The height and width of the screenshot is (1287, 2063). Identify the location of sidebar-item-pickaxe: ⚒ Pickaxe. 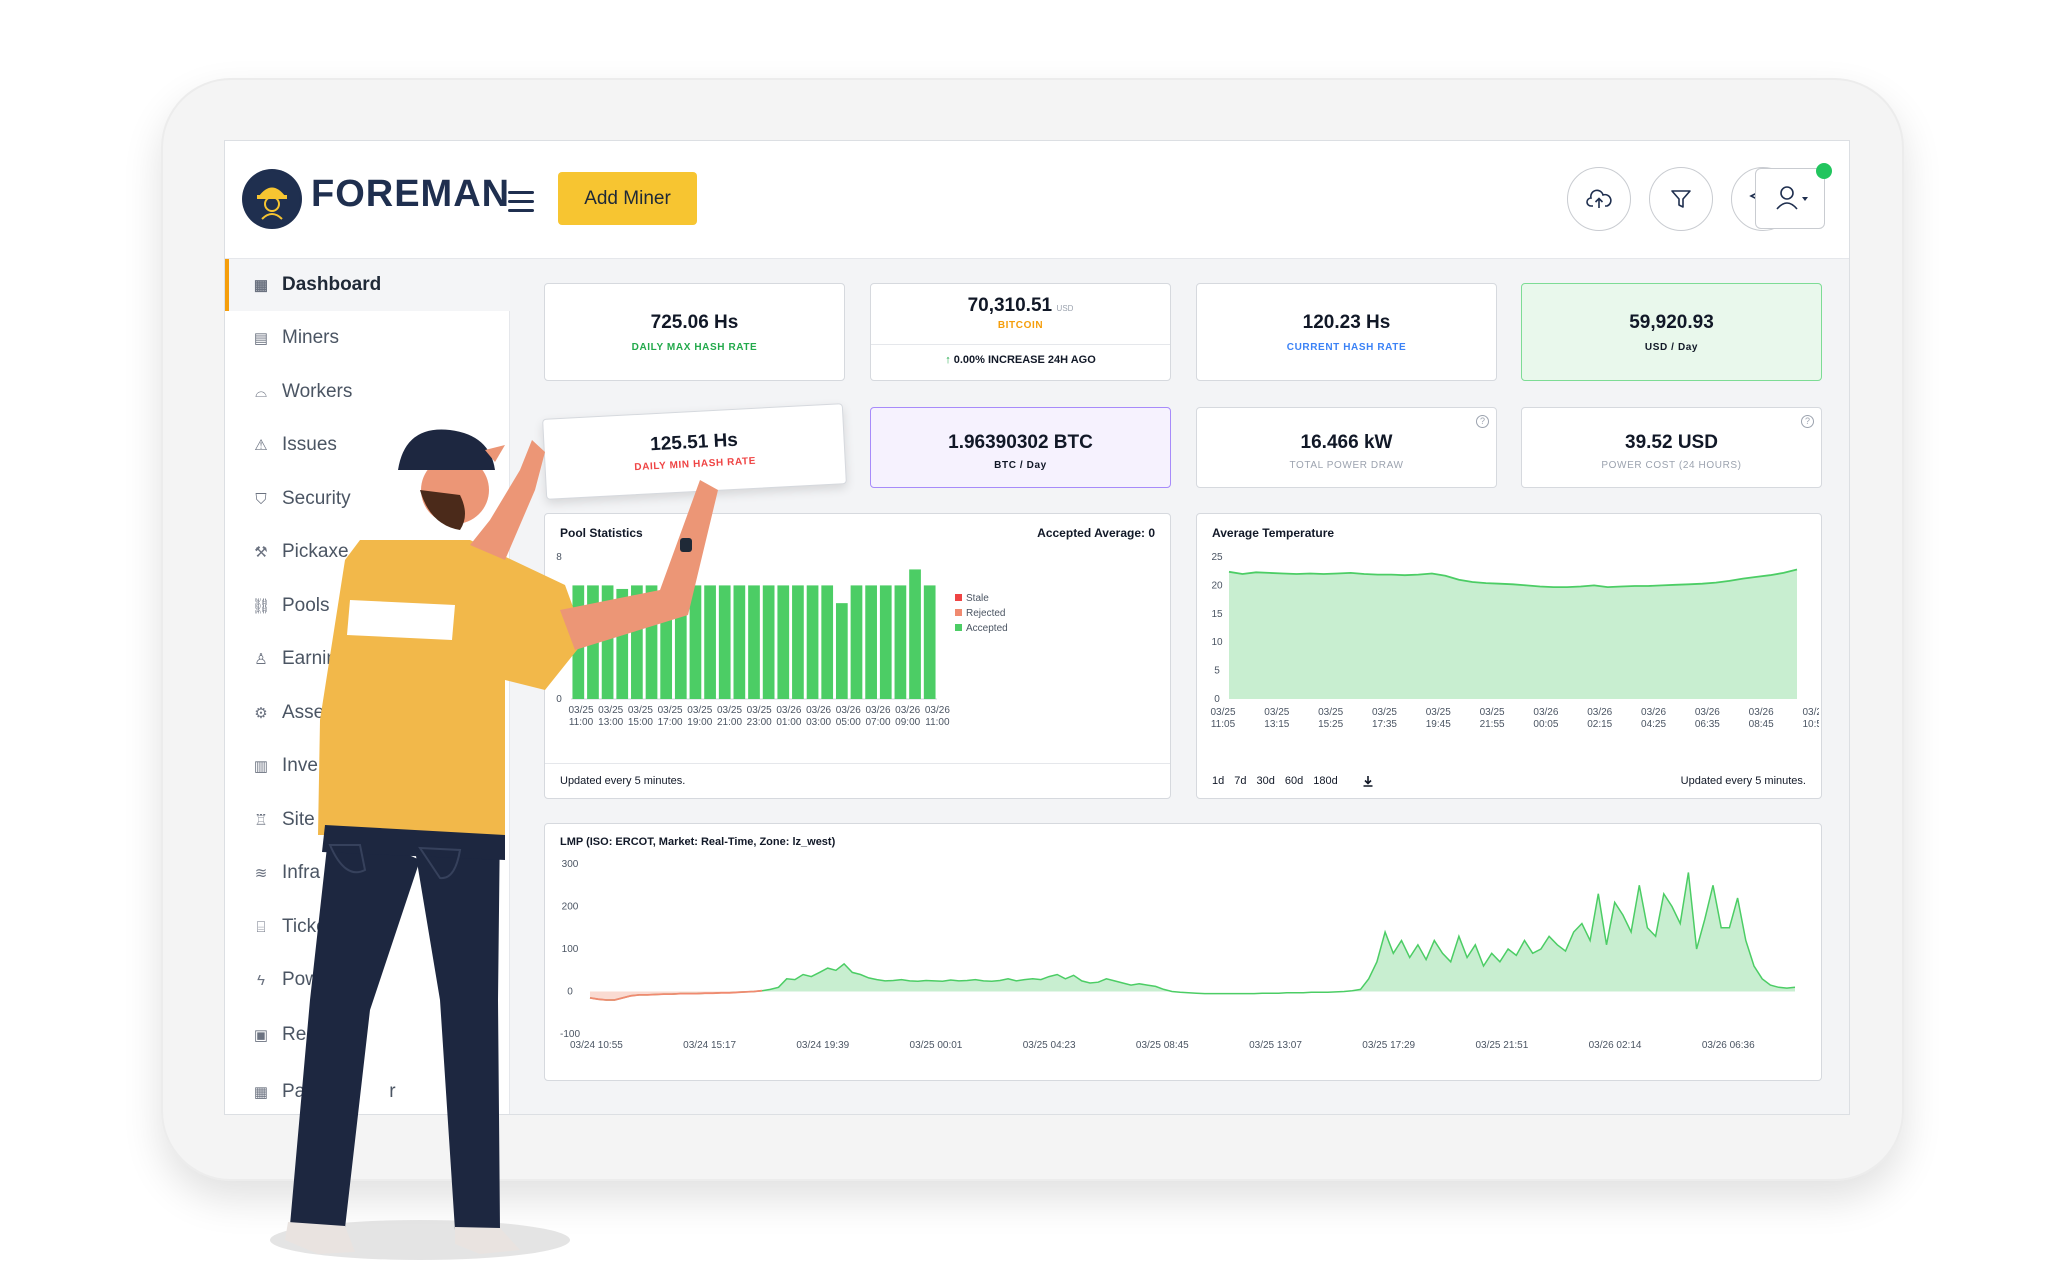
(367, 552).